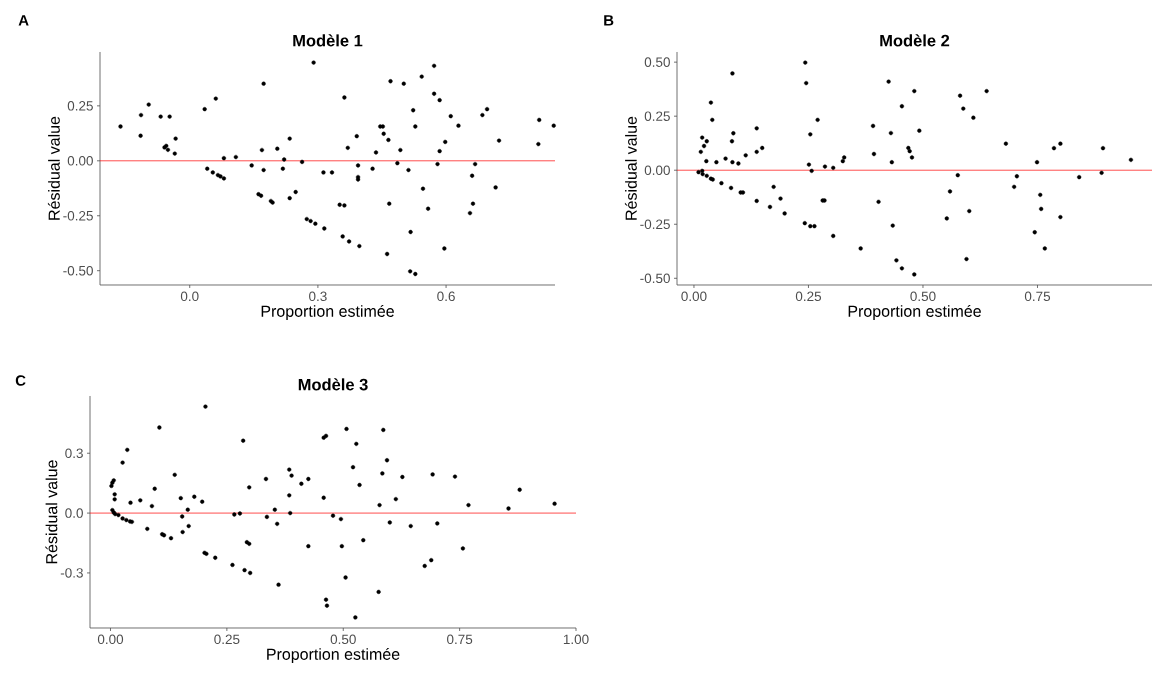 This screenshot has height=693, width=1156. I want to click on y-tick-label: 0.50, so click(657, 62).